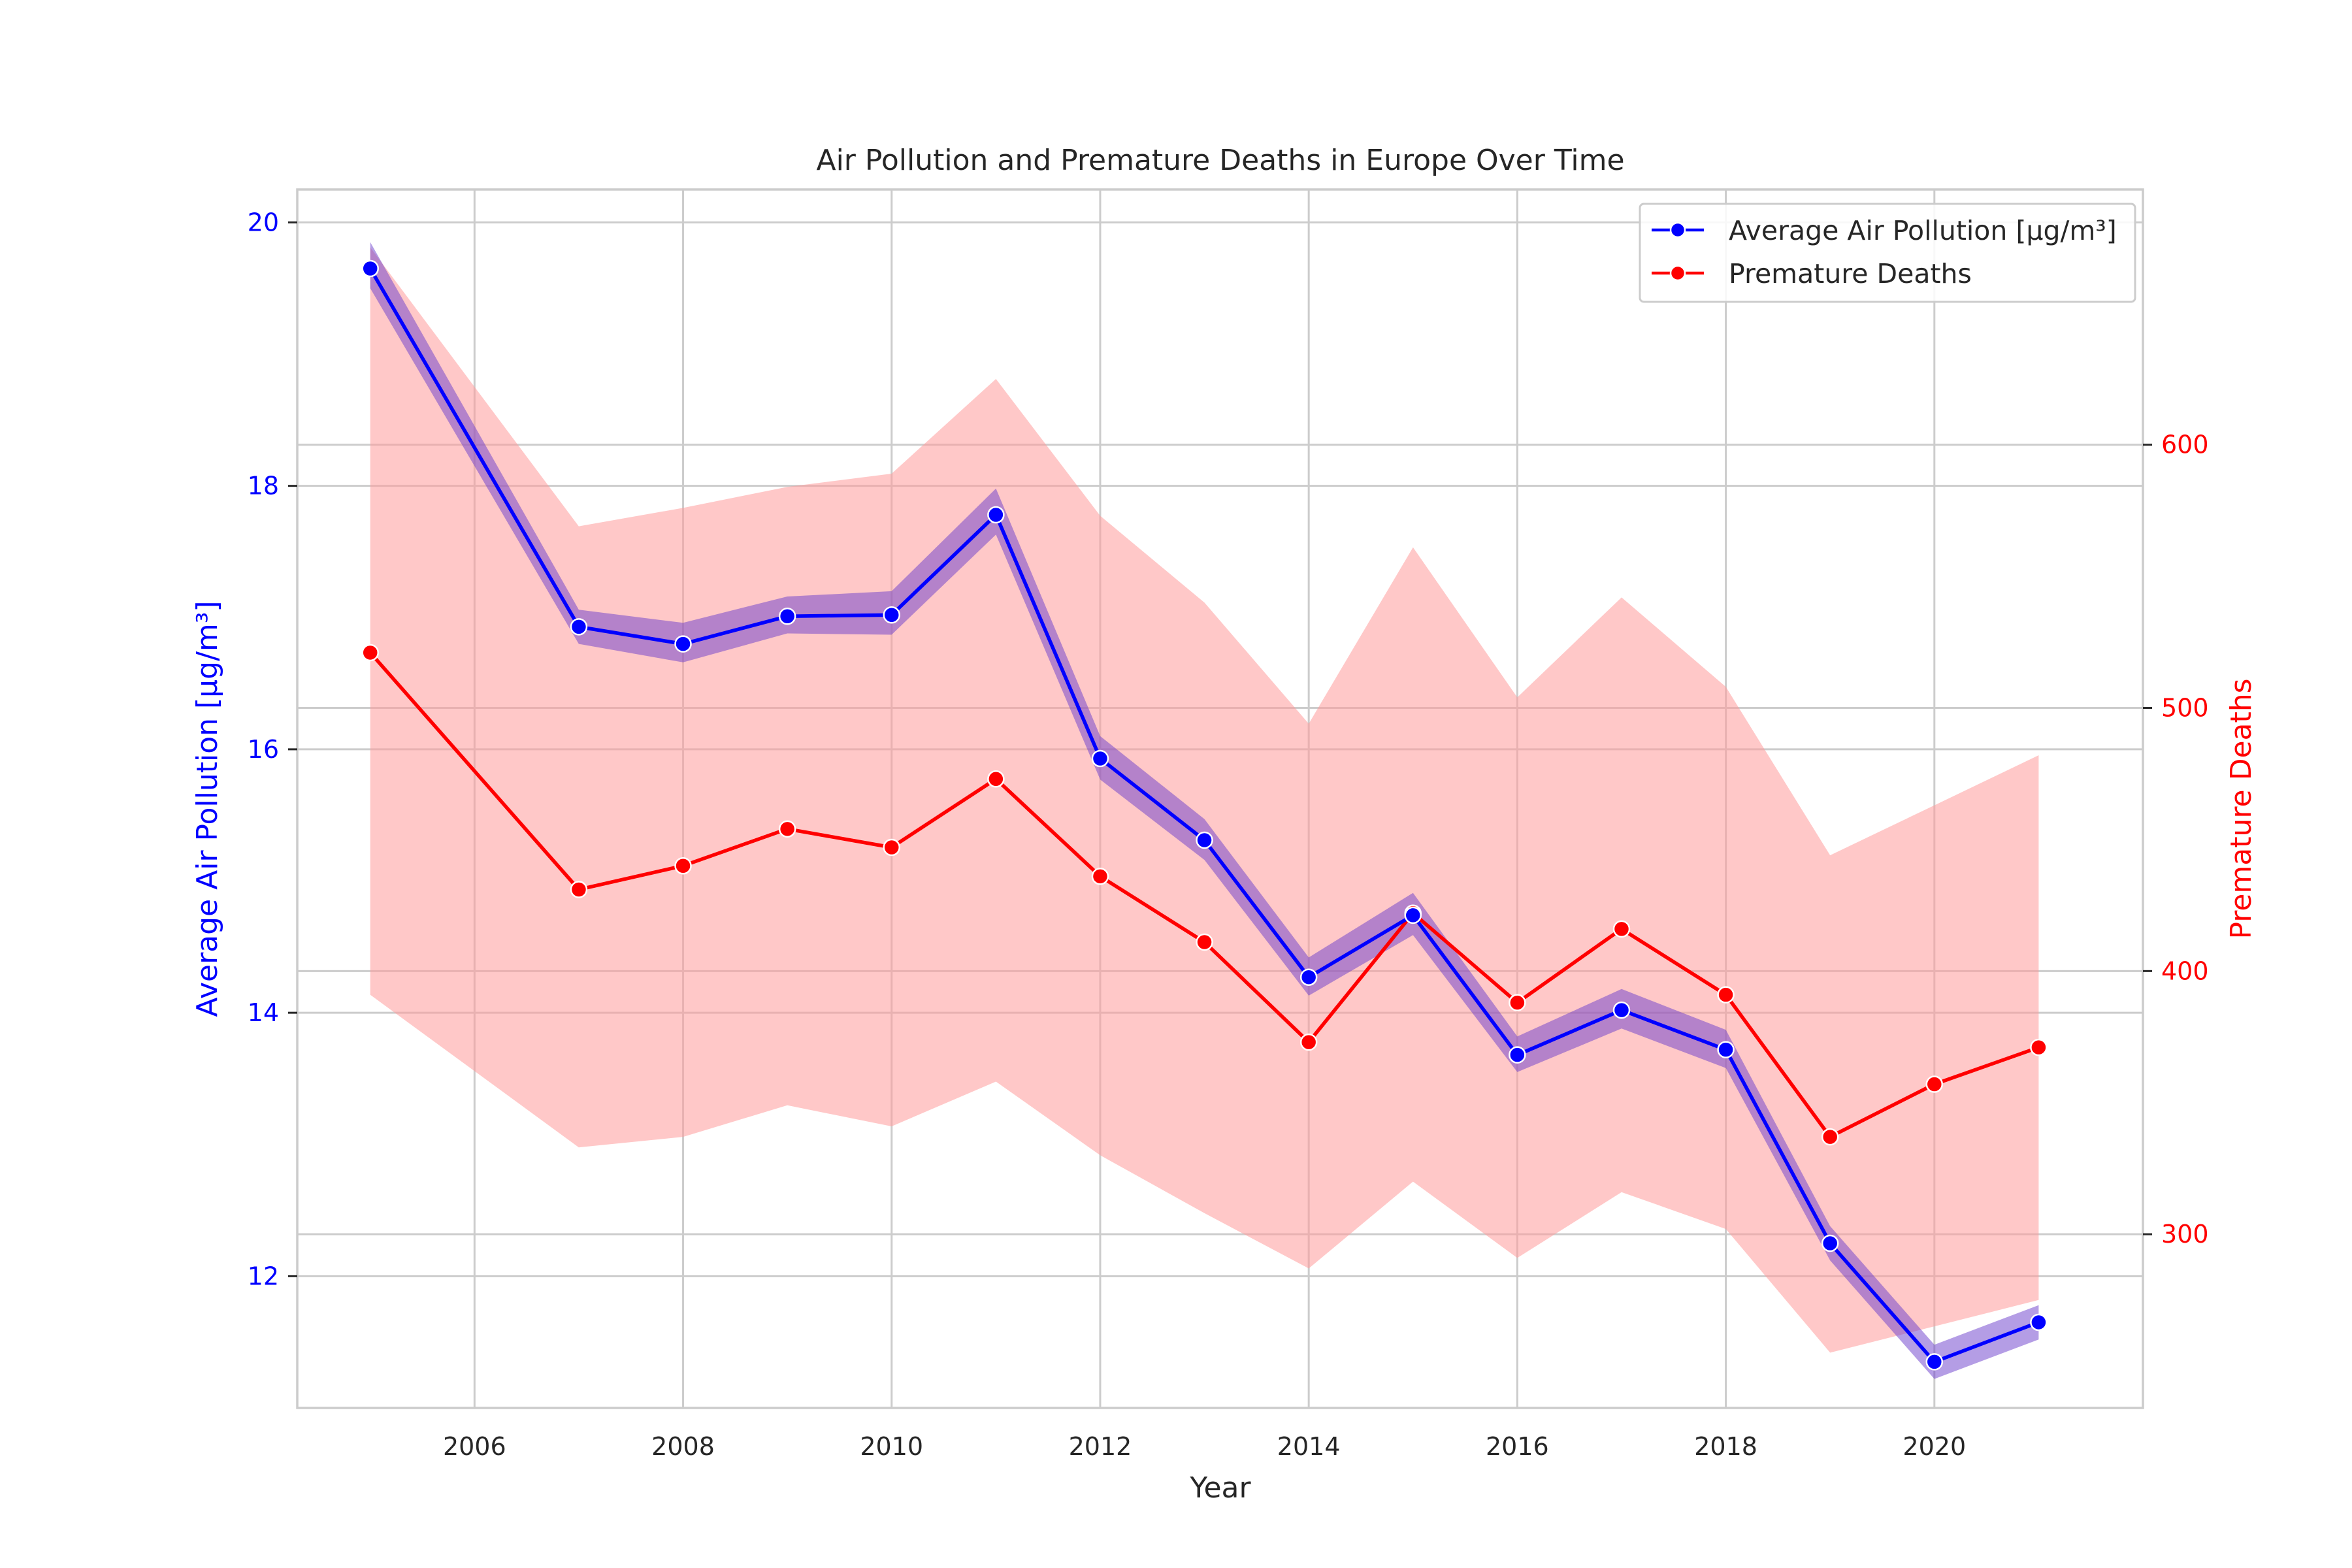  I want to click on legend-marker-air-pollution, so click(1677, 229).